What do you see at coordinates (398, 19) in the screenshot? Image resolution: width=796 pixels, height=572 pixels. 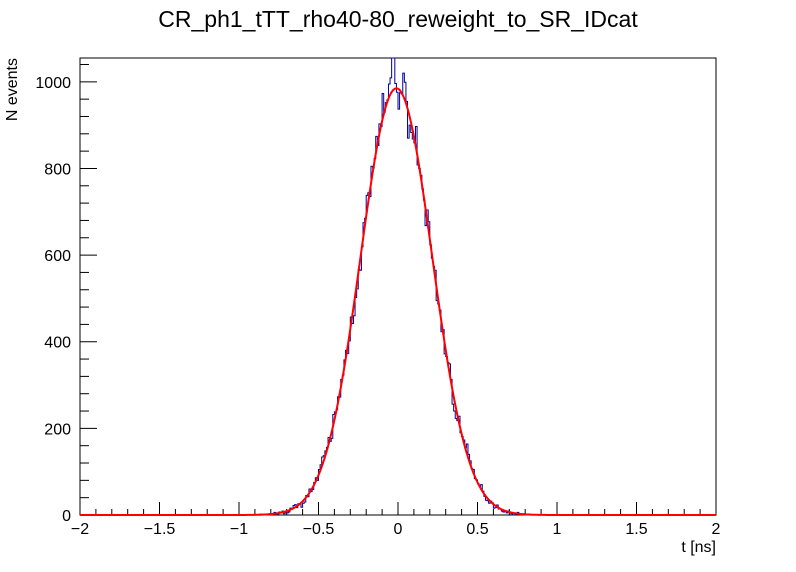 I see `chart-title: CR_ph1_tTT_rho40-80_reweight_to_SR_IDcat` at bounding box center [398, 19].